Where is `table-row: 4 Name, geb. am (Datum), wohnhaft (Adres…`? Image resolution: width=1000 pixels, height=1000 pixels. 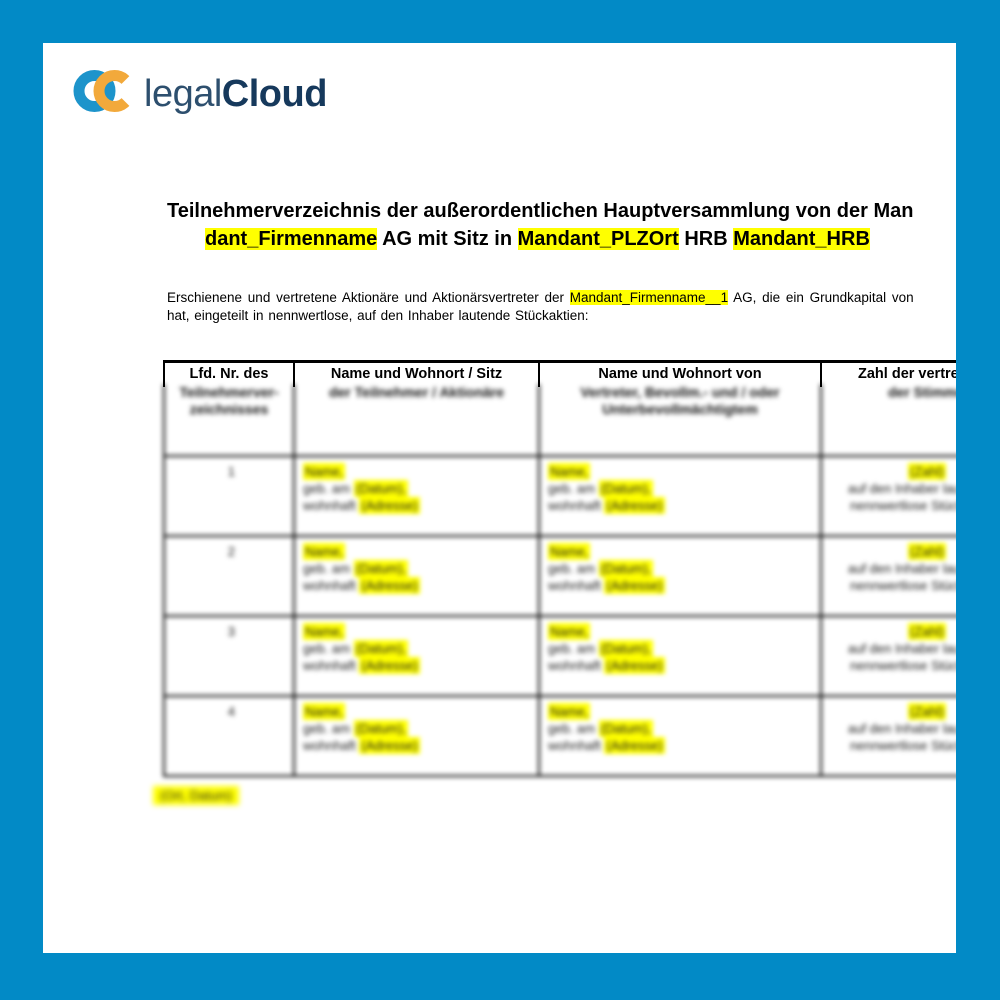 table-row: 4 Name, geb. am (Datum), wohnhaft (Adres… is located at coordinates (560, 735).